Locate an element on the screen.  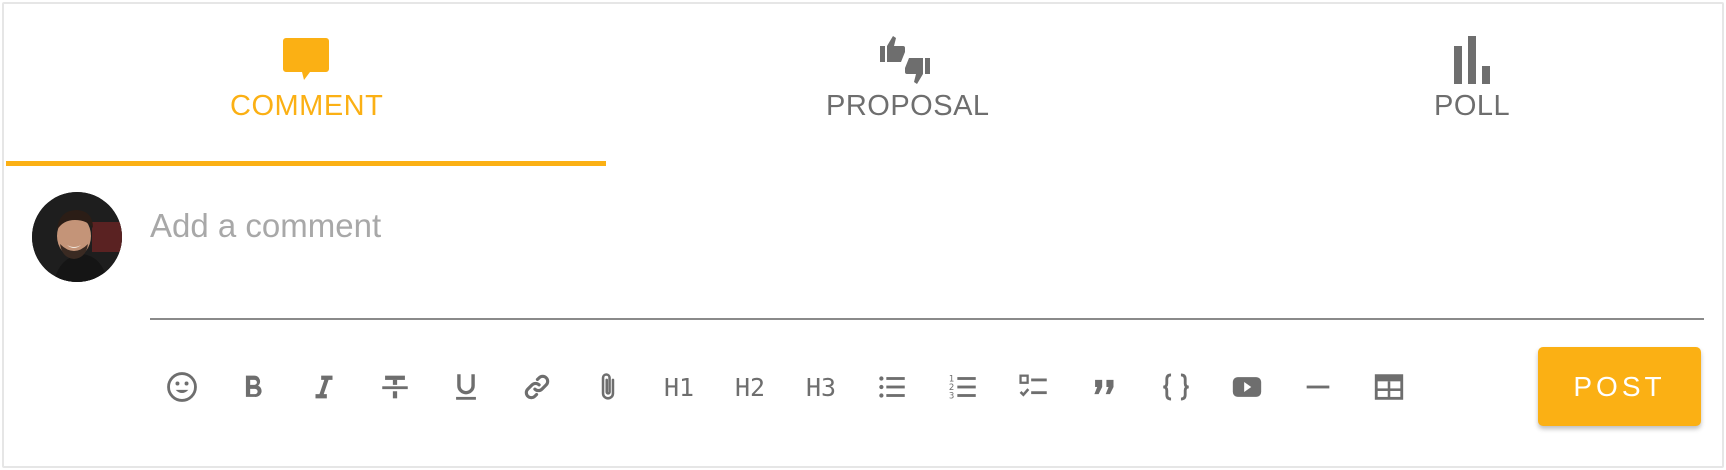
video-button is located at coordinates (1247, 387).